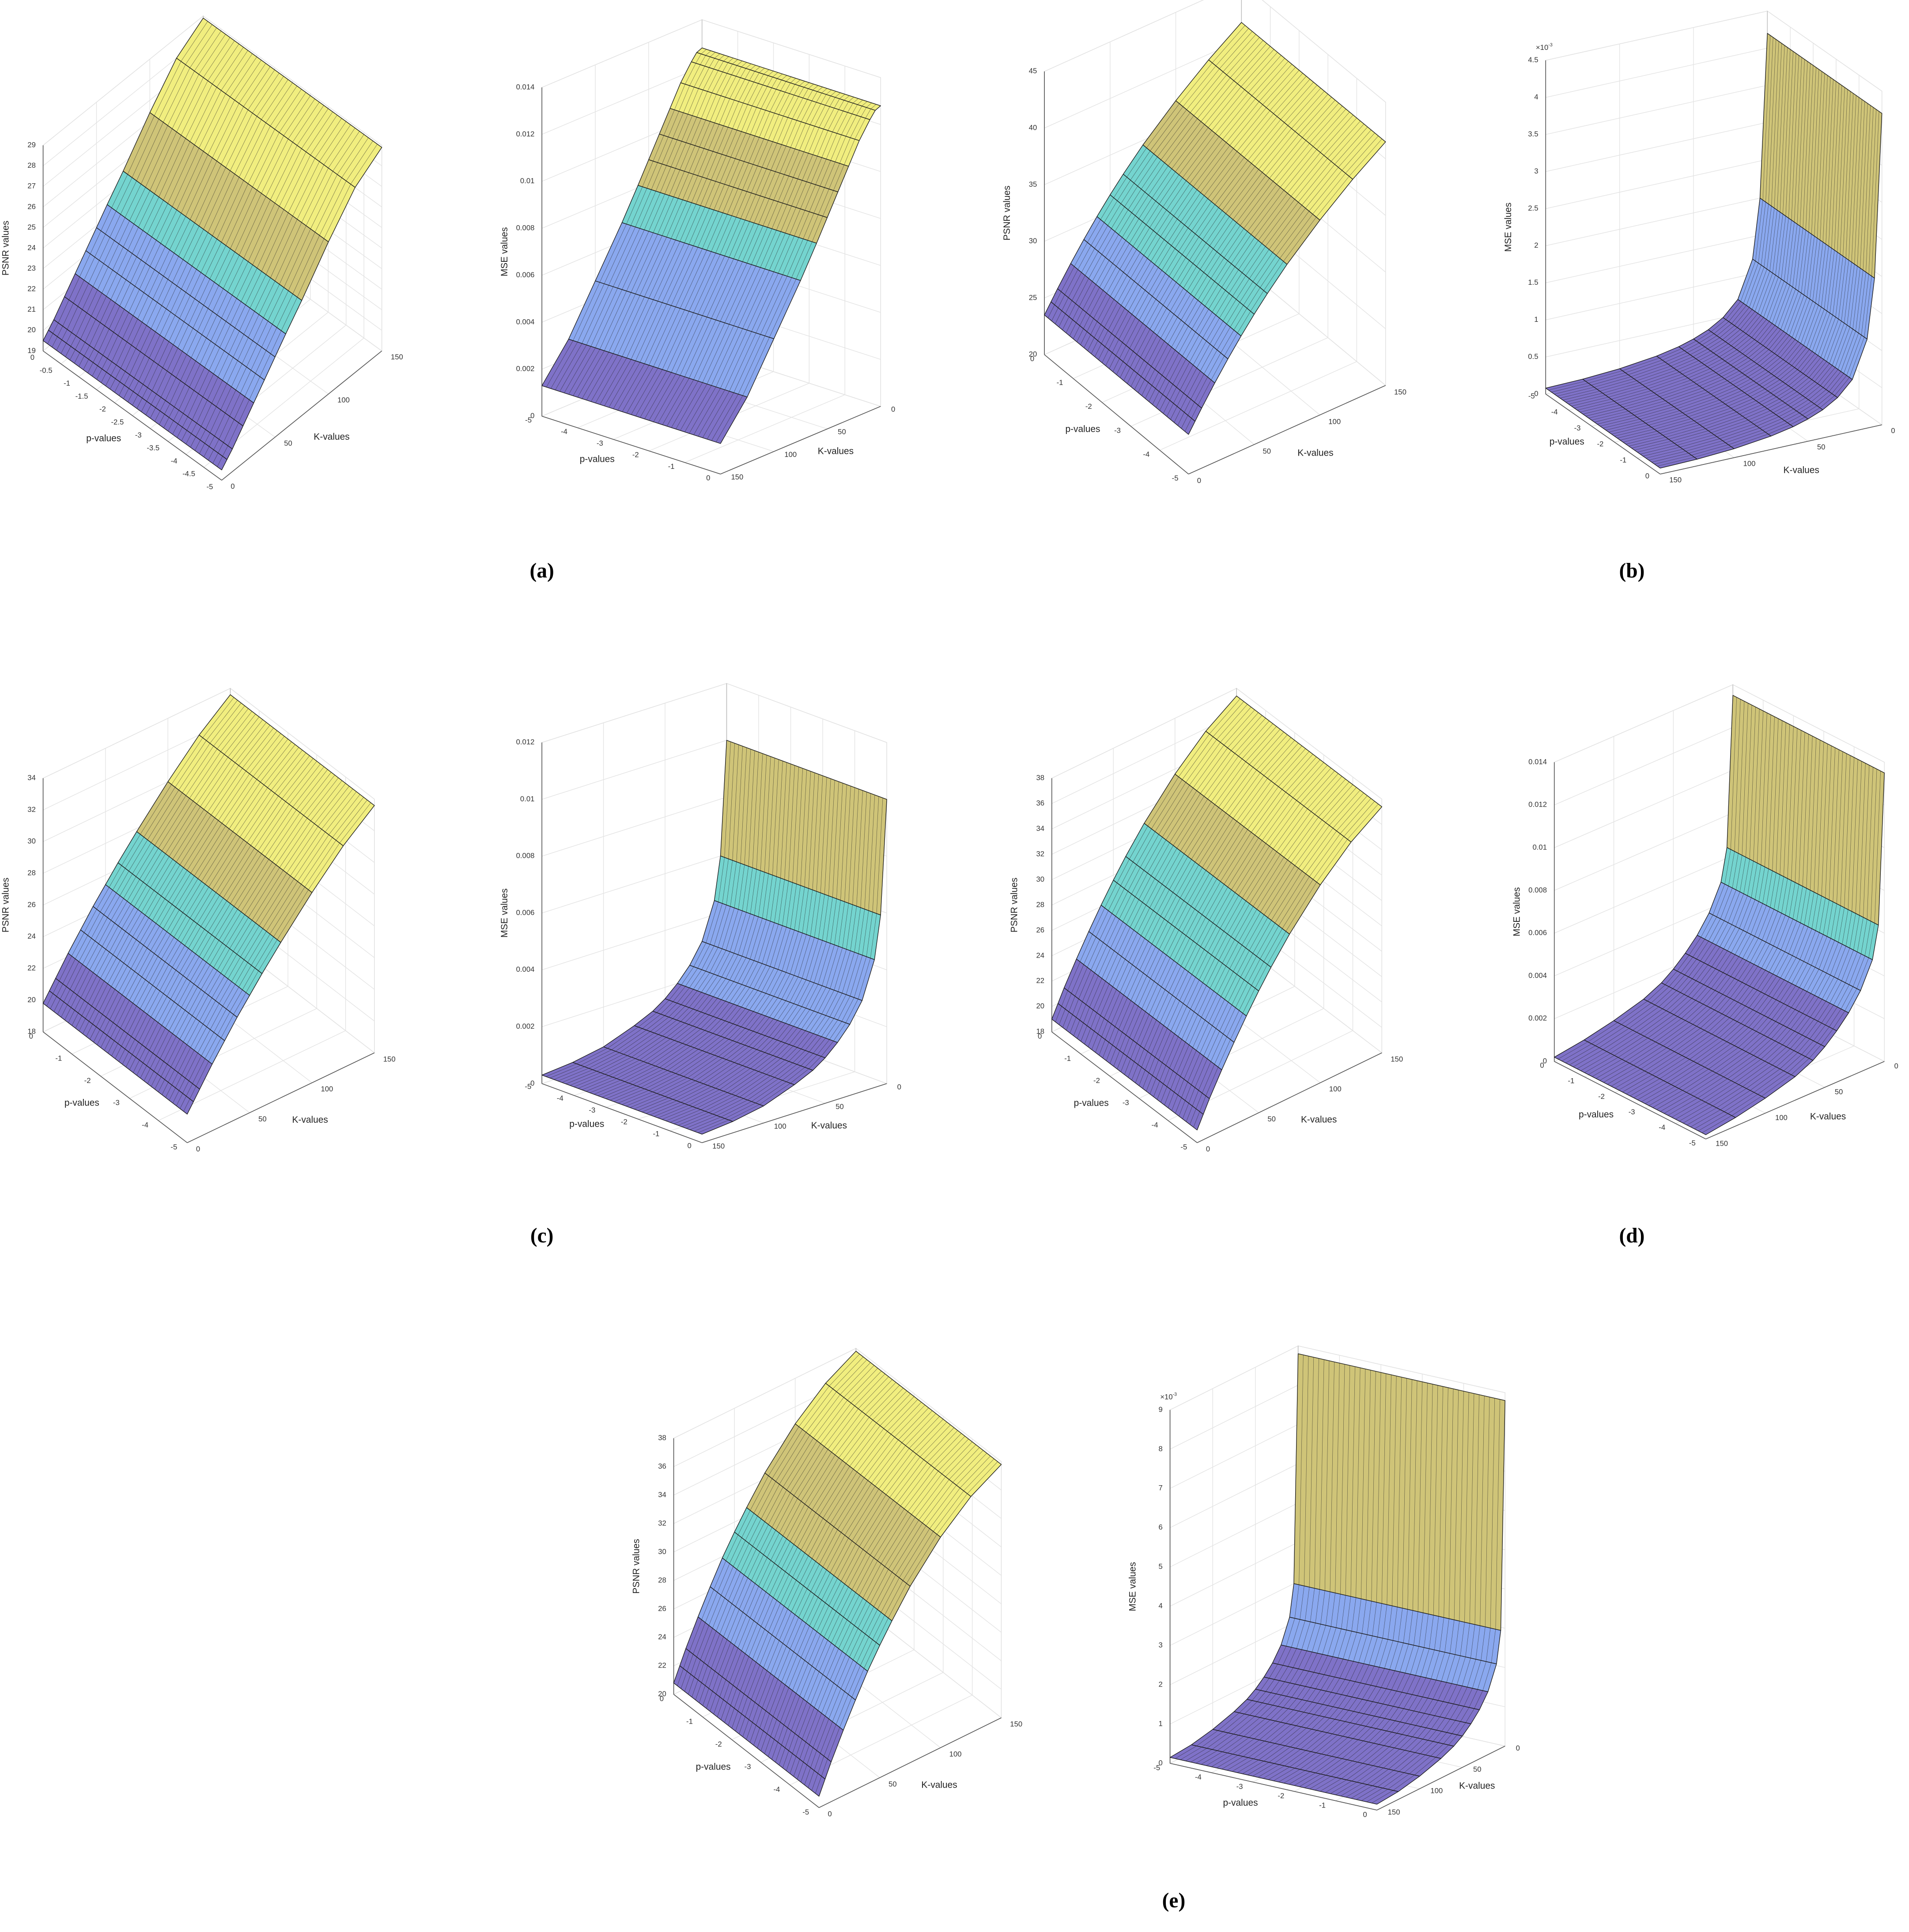  What do you see at coordinates (1014, 905) in the screenshot?
I see `z-axis-label: PSNR values` at bounding box center [1014, 905].